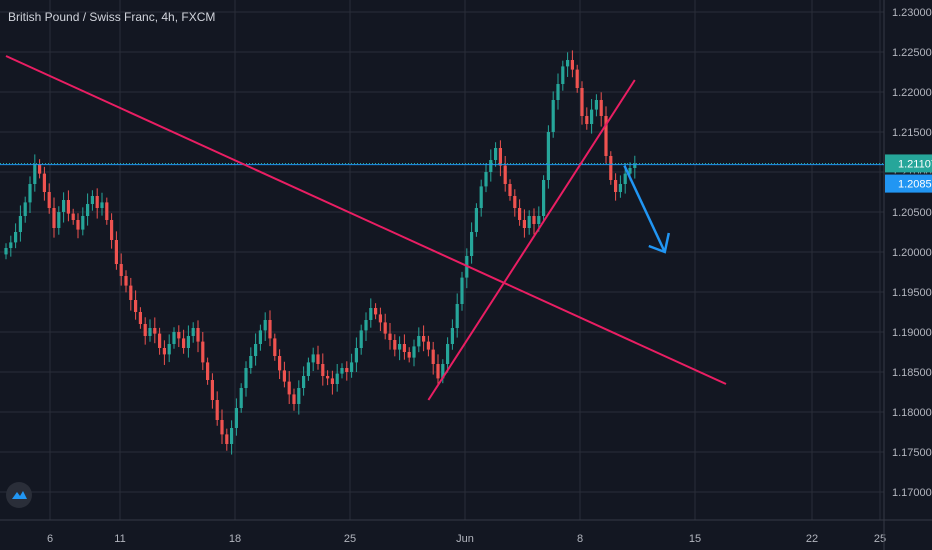 This screenshot has width=932, height=550. Describe the element at coordinates (912, 493) in the screenshot. I see `y-tick-label: 1.17000` at that location.